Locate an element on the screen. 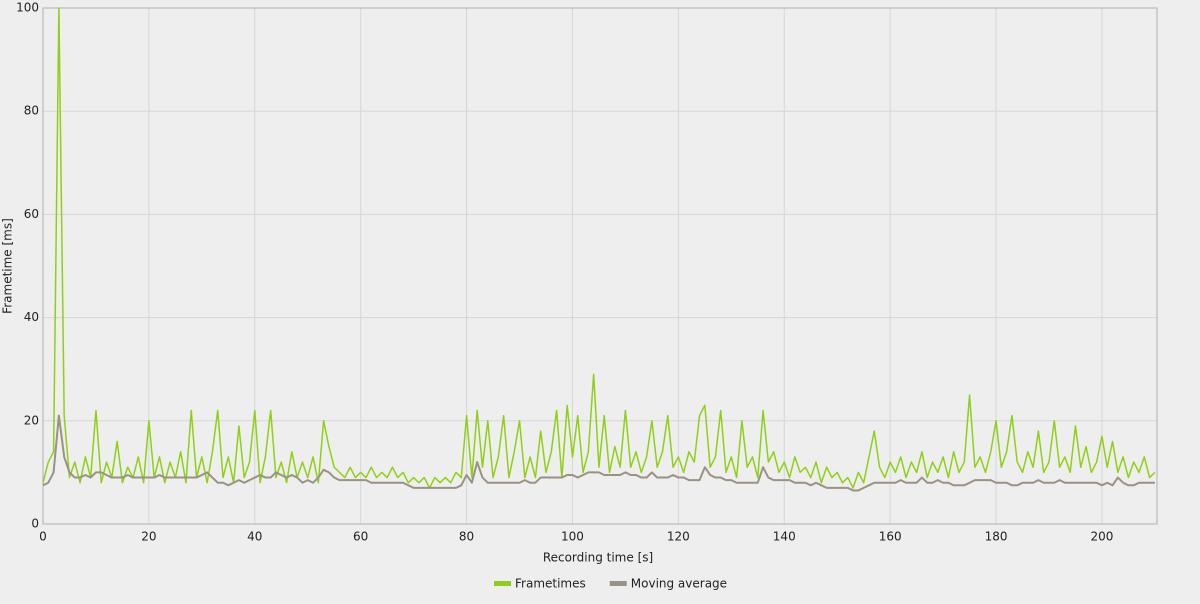  legend-label: Frametimes is located at coordinates (550, 584).